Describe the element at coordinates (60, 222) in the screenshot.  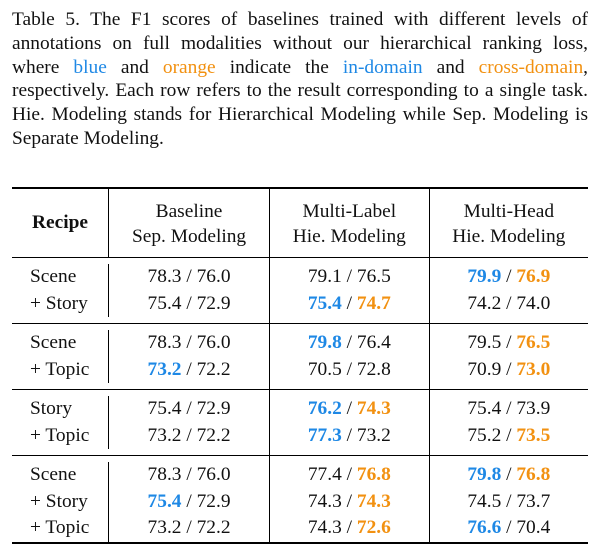
I see `header-recipe: Recipe` at that location.